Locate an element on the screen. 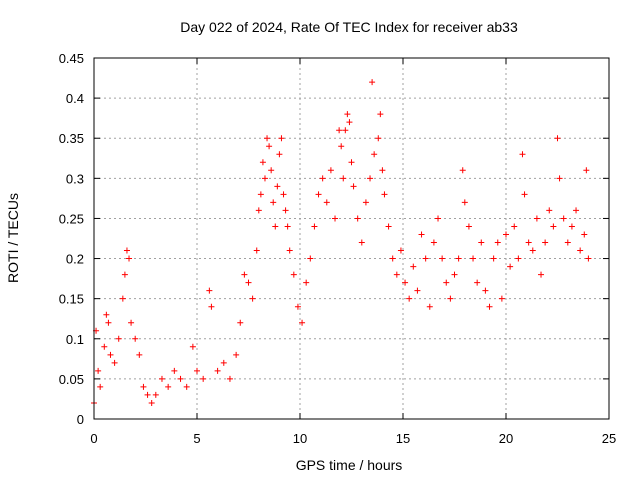  y-axis-label: ROTI / TECUs is located at coordinates (13, 238).